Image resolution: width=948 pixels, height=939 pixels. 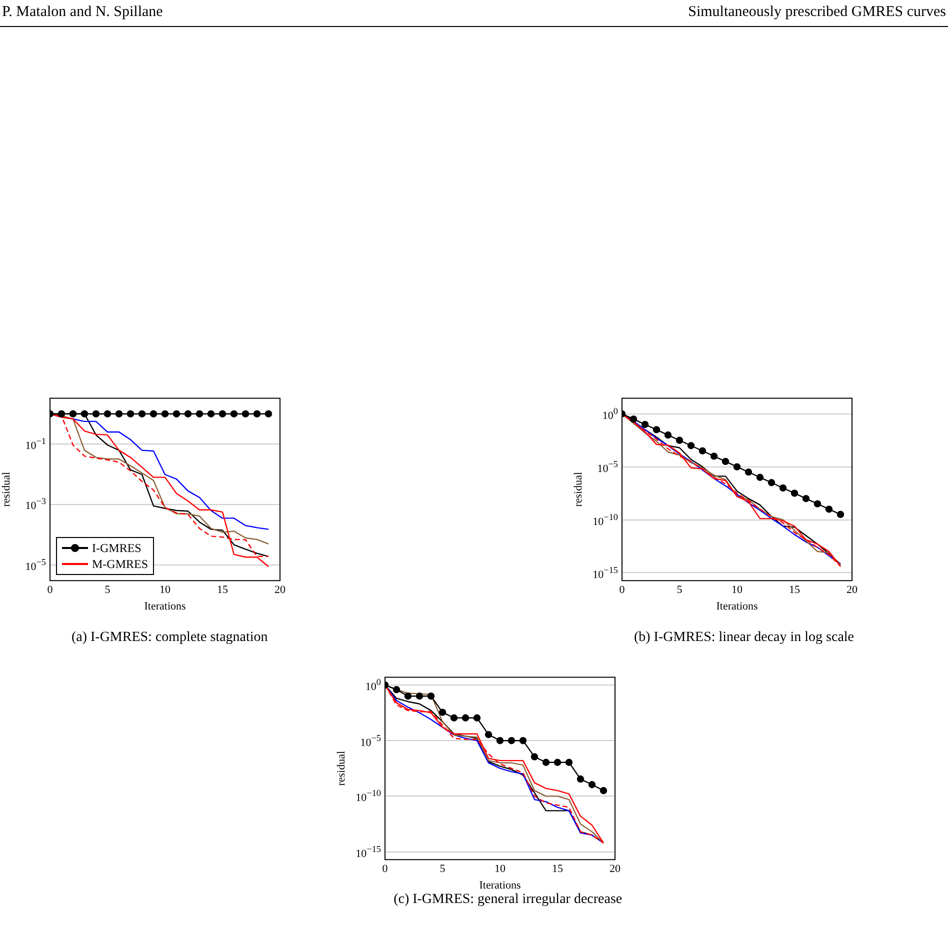 What do you see at coordinates (508, 900) in the screenshot?
I see `text: (c) I-GMRES: general irregular decrease` at bounding box center [508, 900].